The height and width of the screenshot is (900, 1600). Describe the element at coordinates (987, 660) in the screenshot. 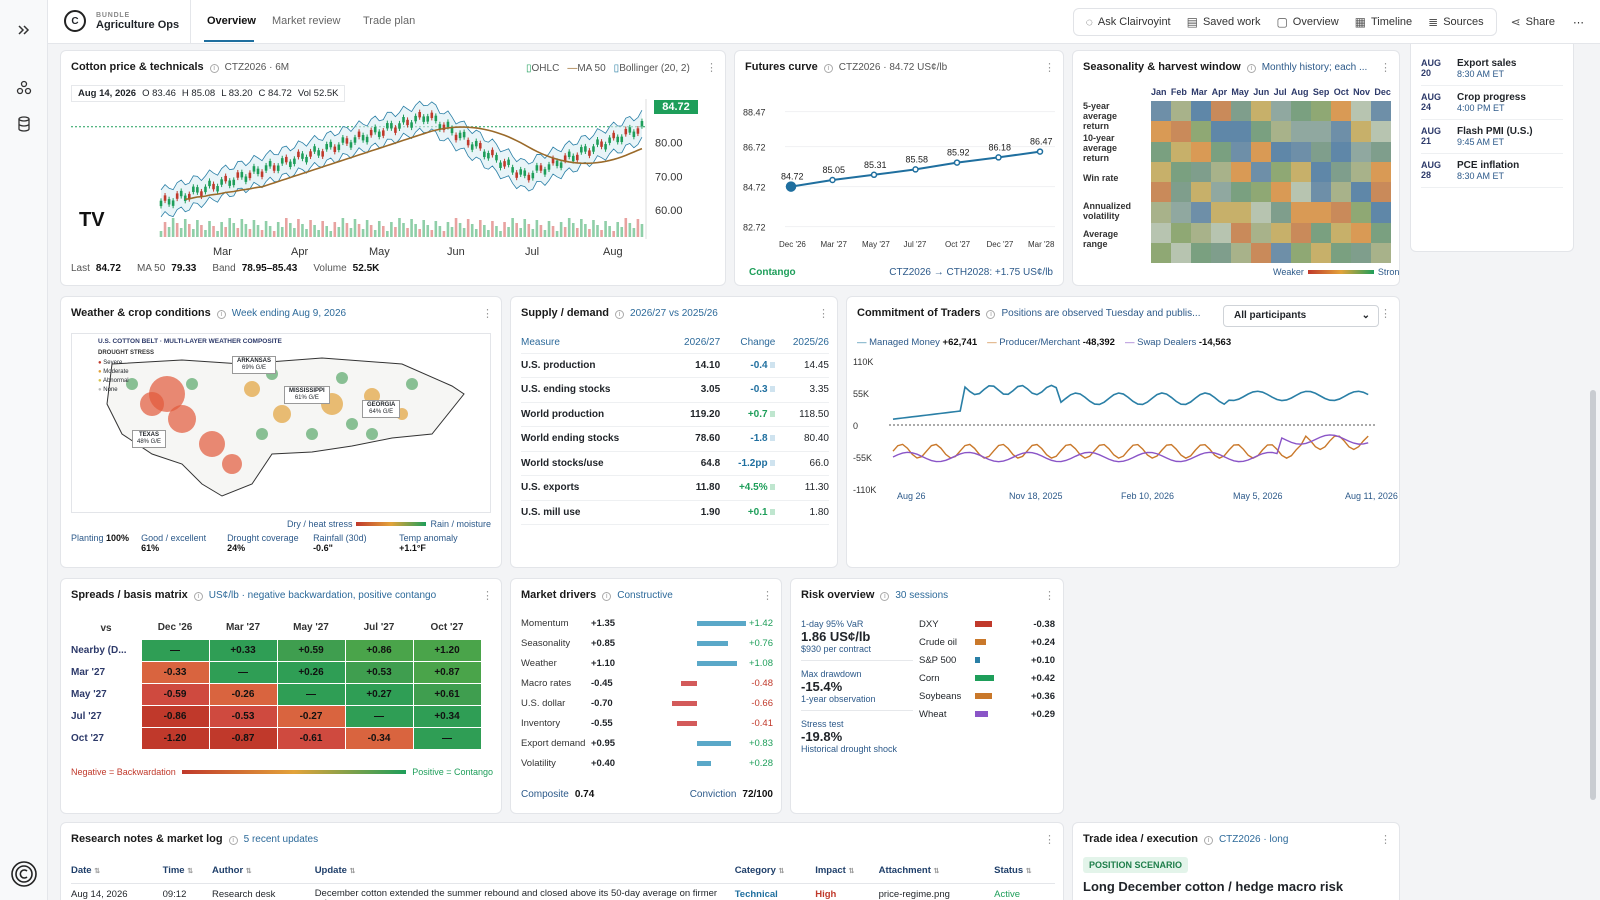

I see `correlation-row: S&P 500 +0.10` at that location.